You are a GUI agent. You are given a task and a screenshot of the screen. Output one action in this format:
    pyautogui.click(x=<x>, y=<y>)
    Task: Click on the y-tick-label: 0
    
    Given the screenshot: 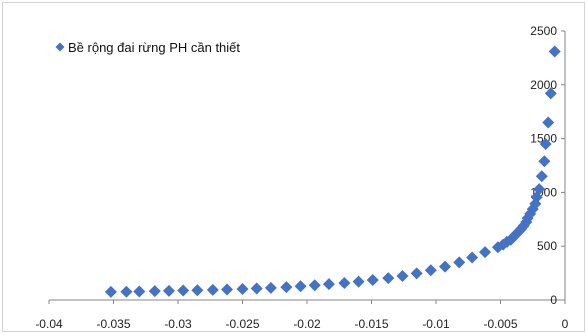 What is the action you would take?
    pyautogui.click(x=553, y=300)
    